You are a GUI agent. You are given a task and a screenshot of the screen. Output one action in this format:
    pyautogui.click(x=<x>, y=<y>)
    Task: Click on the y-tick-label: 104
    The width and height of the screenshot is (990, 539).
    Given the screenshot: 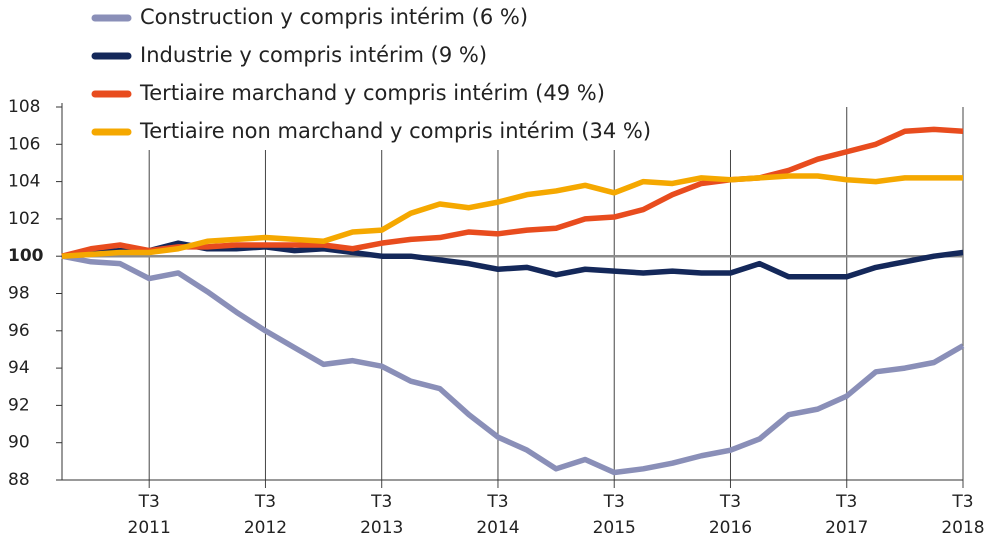 What is the action you would take?
    pyautogui.click(x=24, y=182)
    